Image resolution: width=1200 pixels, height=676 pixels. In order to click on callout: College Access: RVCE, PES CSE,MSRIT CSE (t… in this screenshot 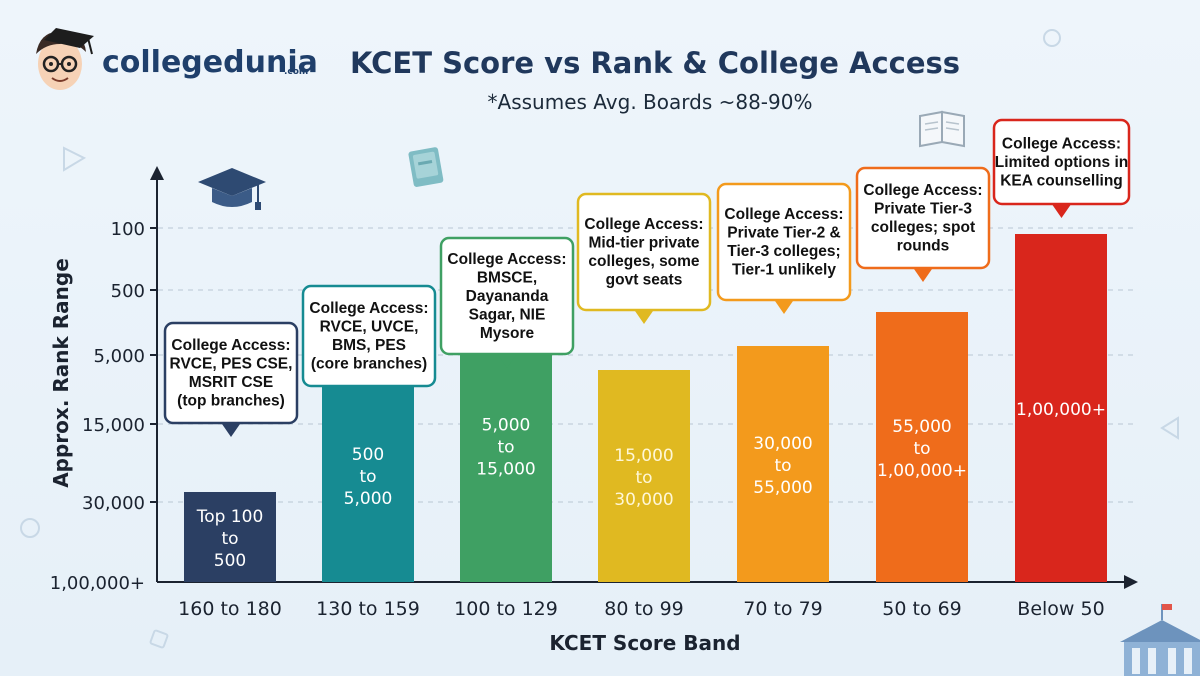, I will do `click(231, 379)`.